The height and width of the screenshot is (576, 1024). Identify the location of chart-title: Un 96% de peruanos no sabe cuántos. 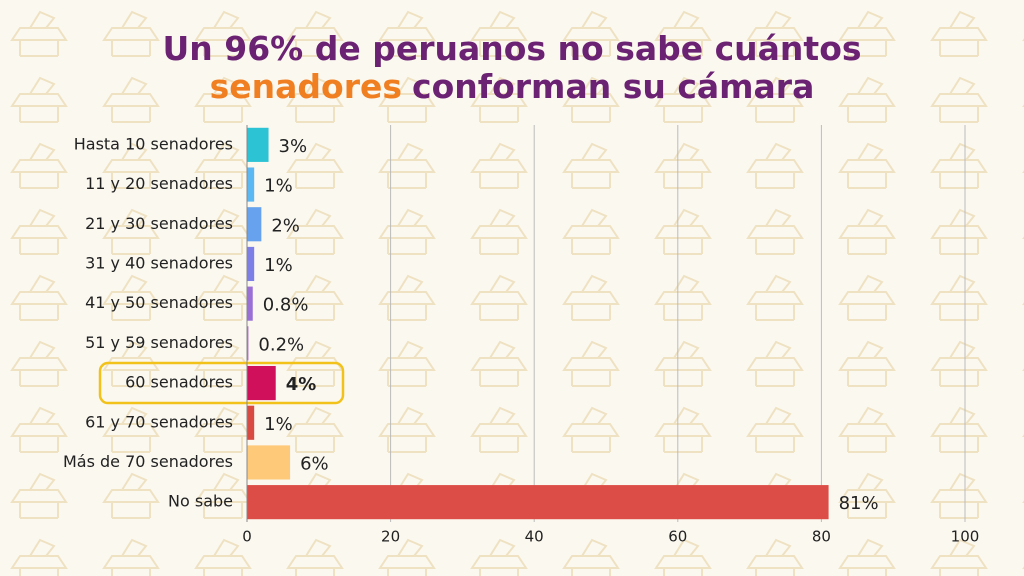
(511, 48).